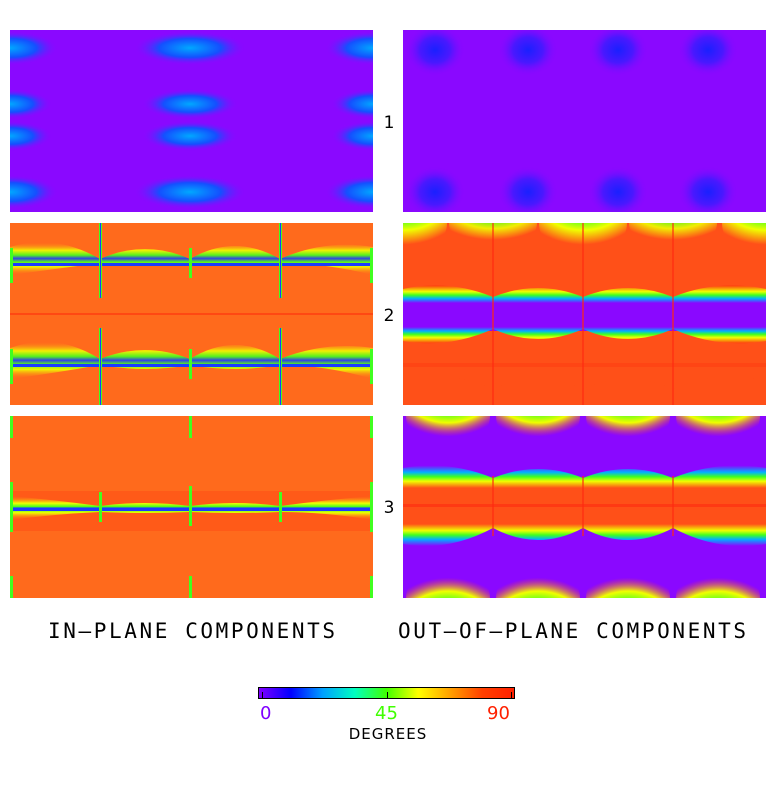  I want to click on out-of-plane-3-top-arches, so click(583, 433).